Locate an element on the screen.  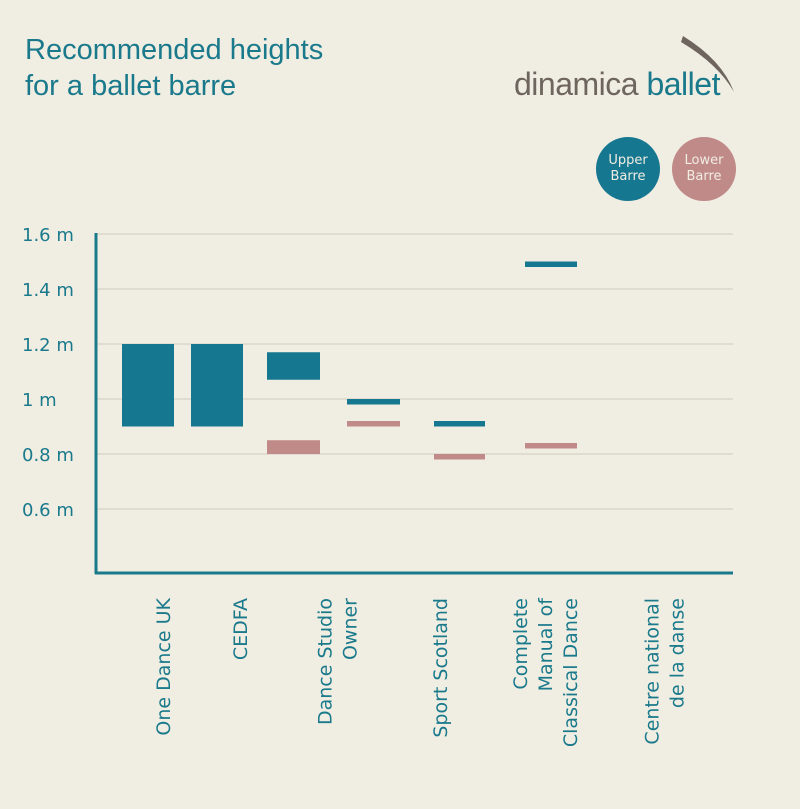
legend-lower-line2: Barre is located at coordinates (704, 176).